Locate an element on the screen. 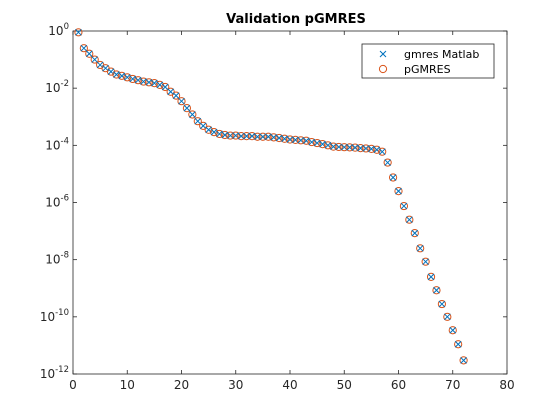 This screenshot has width=560, height=420. chart-title: Validation pGMRES is located at coordinates (296, 19).